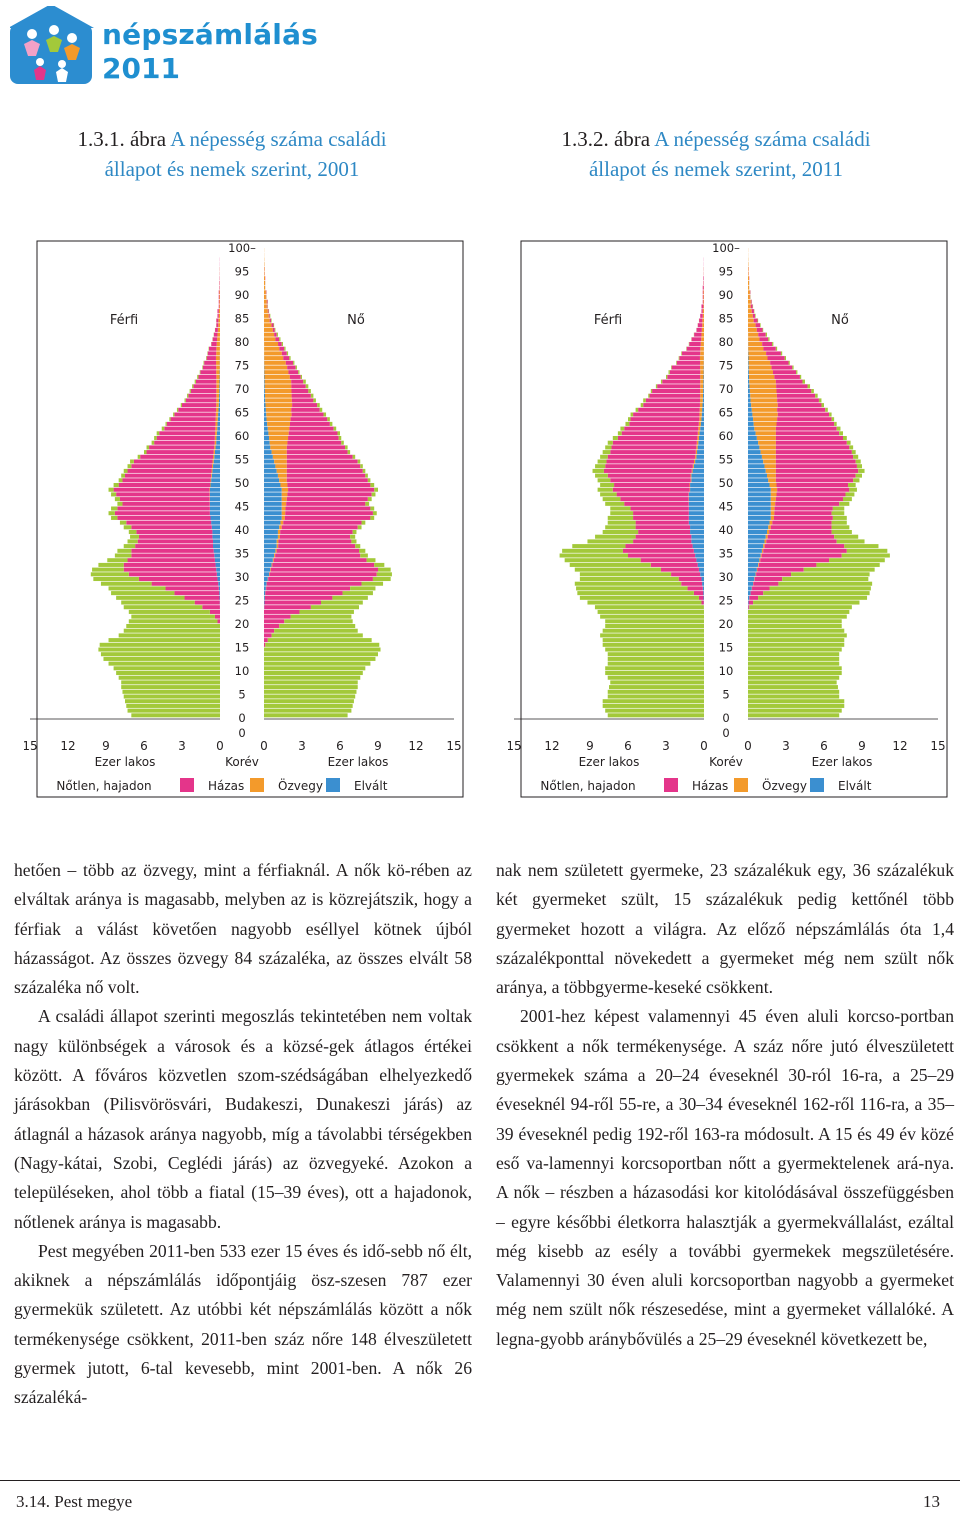  What do you see at coordinates (797, 616) in the screenshot?
I see `female-bar-age-21-single` at bounding box center [797, 616].